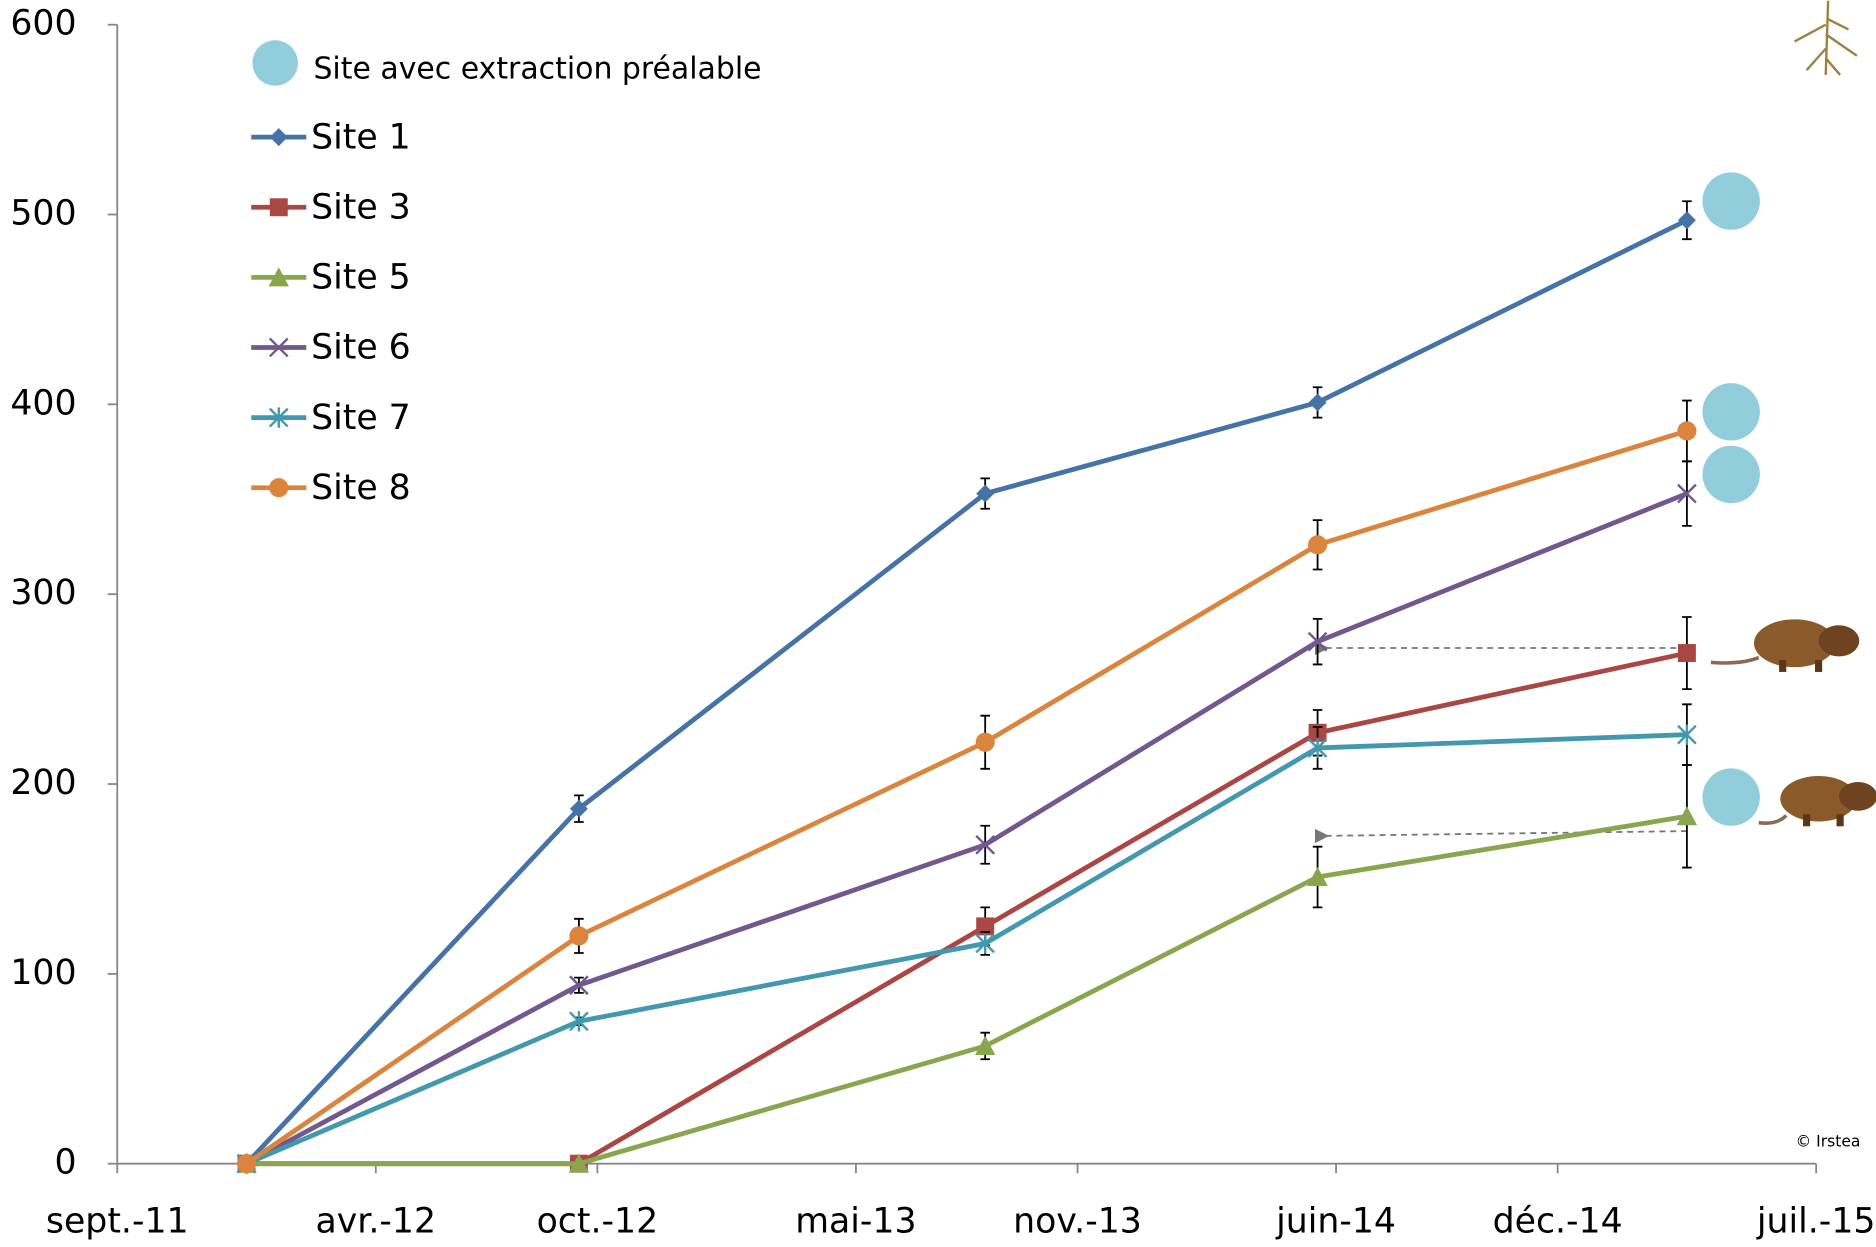 This screenshot has width=1876, height=1247. I want to click on y-tick-label: 500, so click(43, 214).